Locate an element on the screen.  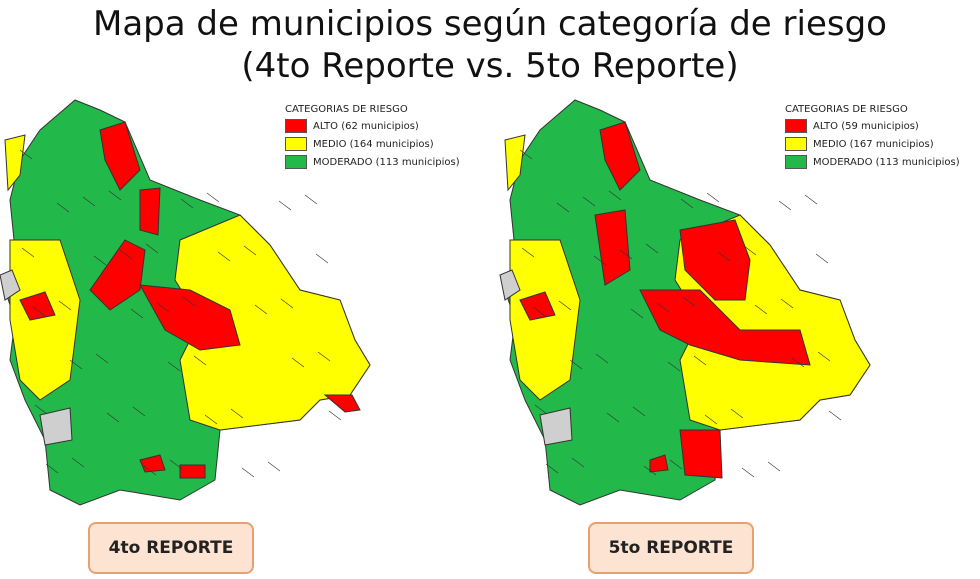
legend-entry: ALTO (59 municipios) is located at coordinates (872, 126).